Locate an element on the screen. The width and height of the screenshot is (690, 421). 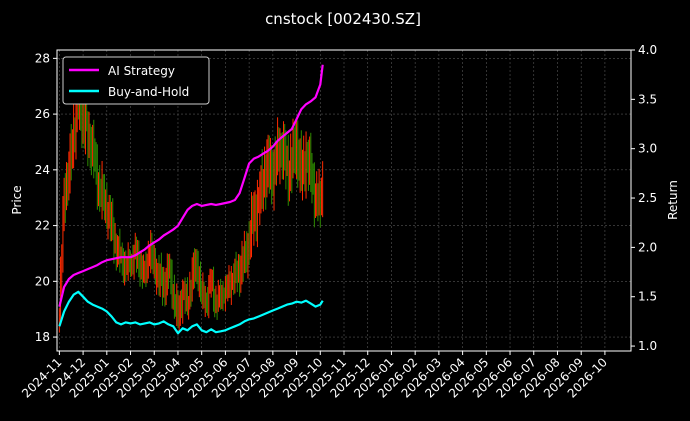
y-left-tick-label: 28 is located at coordinates (42, 58).